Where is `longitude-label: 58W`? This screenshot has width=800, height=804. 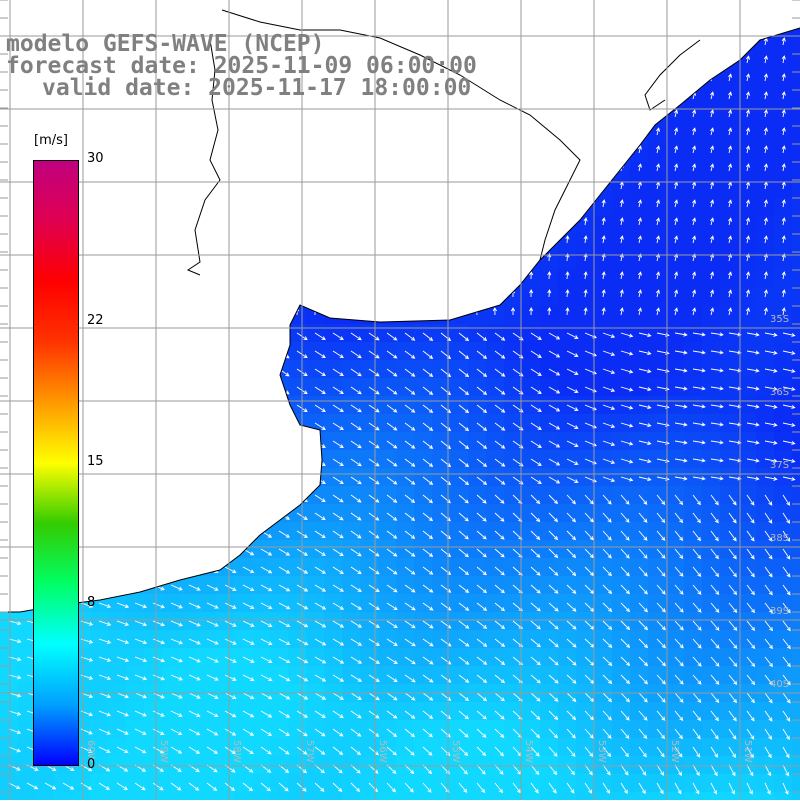
longitude-label: 58W is located at coordinates (236, 751).